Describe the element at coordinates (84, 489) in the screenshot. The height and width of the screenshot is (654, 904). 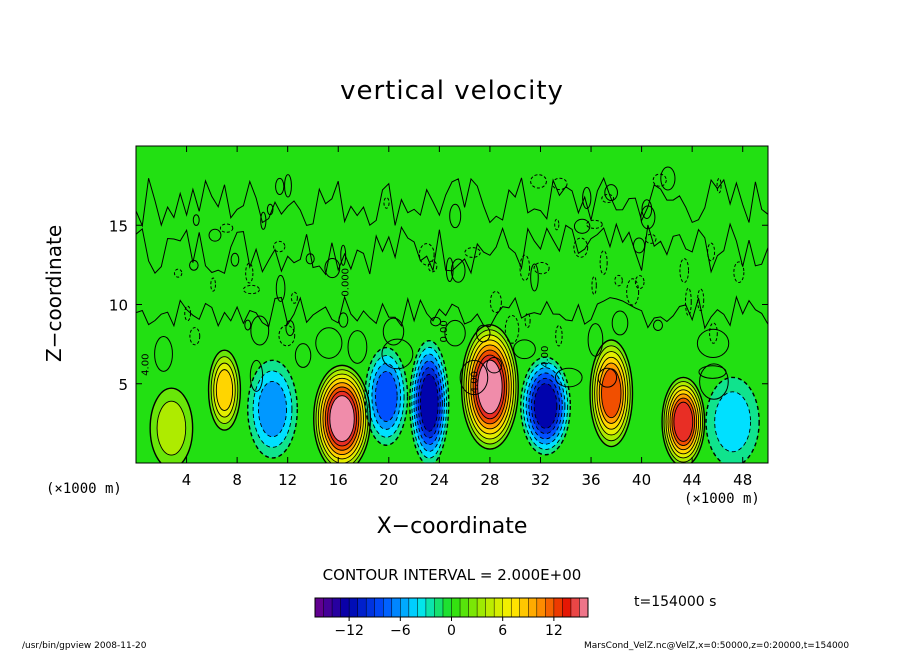
I see `x-unit-label-left: (×1000 m)` at that location.